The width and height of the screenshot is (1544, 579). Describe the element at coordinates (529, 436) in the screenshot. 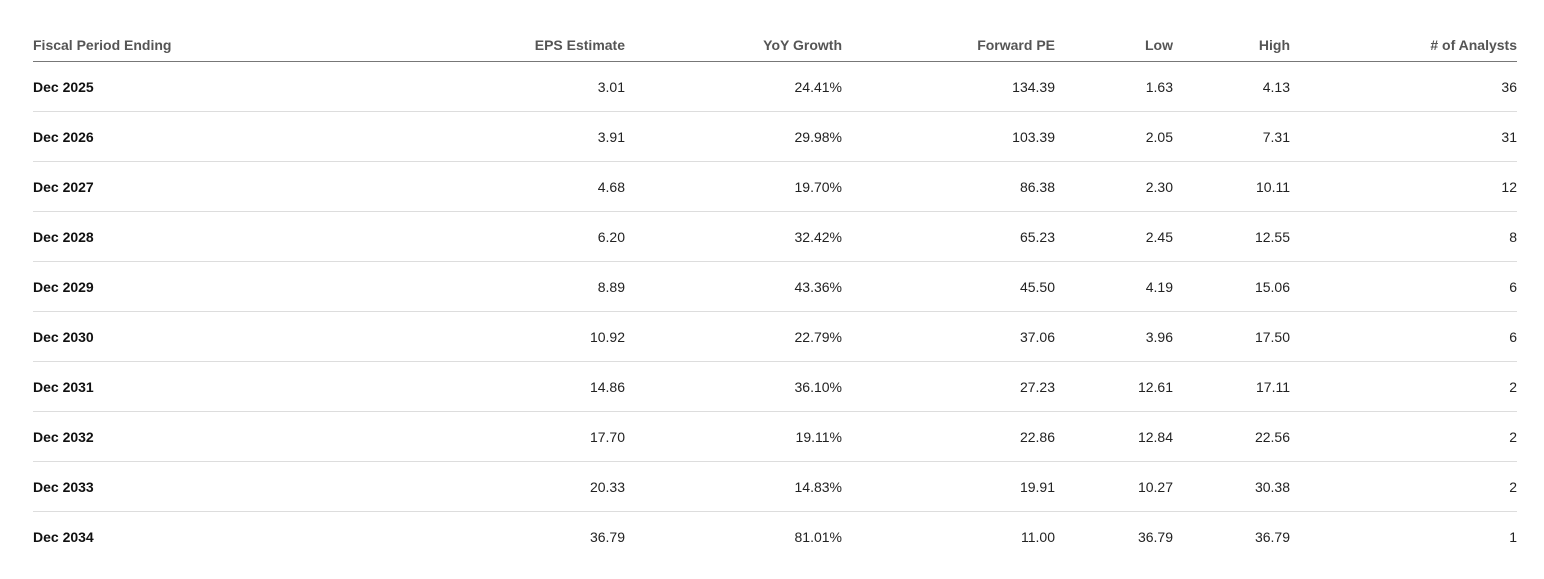

I see `value-cell: 17.70` at that location.